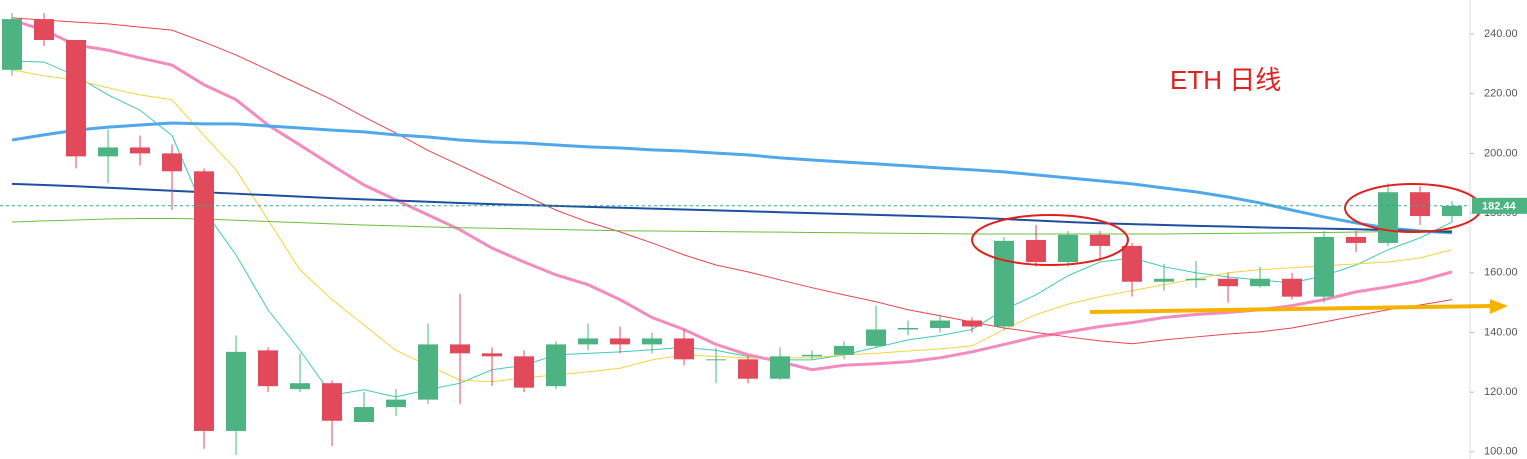 This screenshot has height=459, width=1527. I want to click on annotation: ETH 日线, so click(1225, 80).